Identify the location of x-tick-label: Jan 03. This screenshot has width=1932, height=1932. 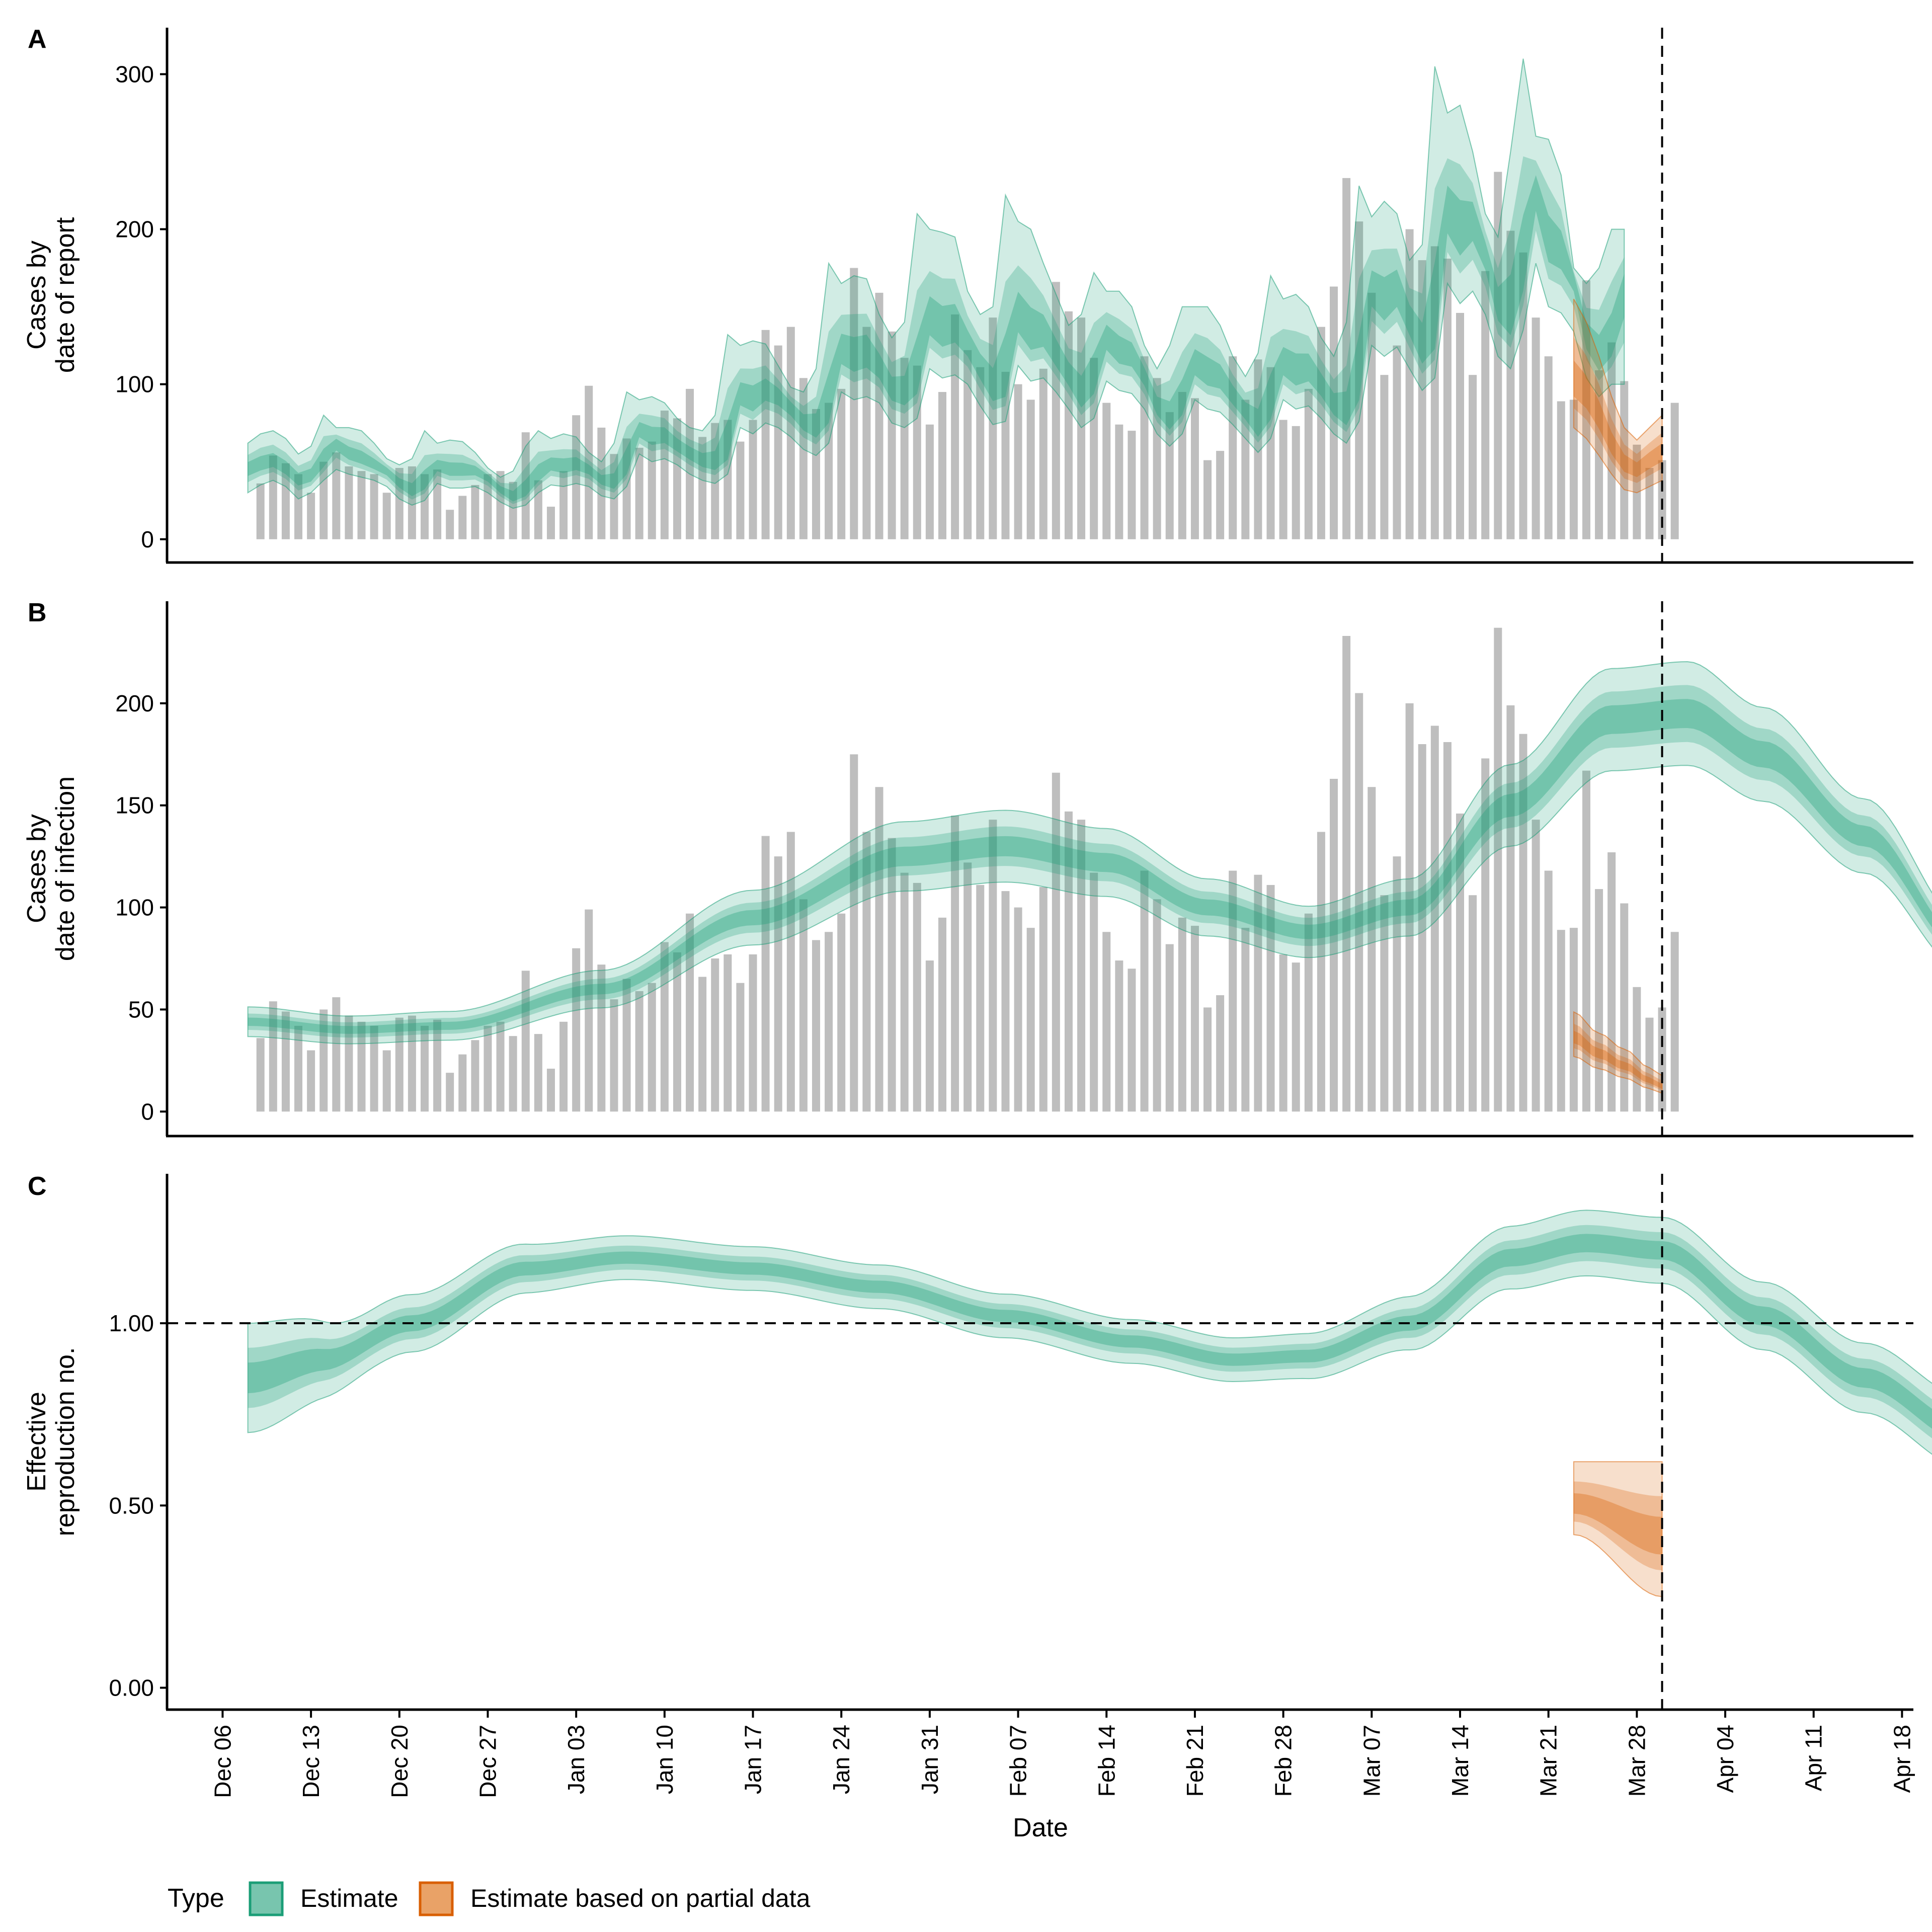
(576, 1759).